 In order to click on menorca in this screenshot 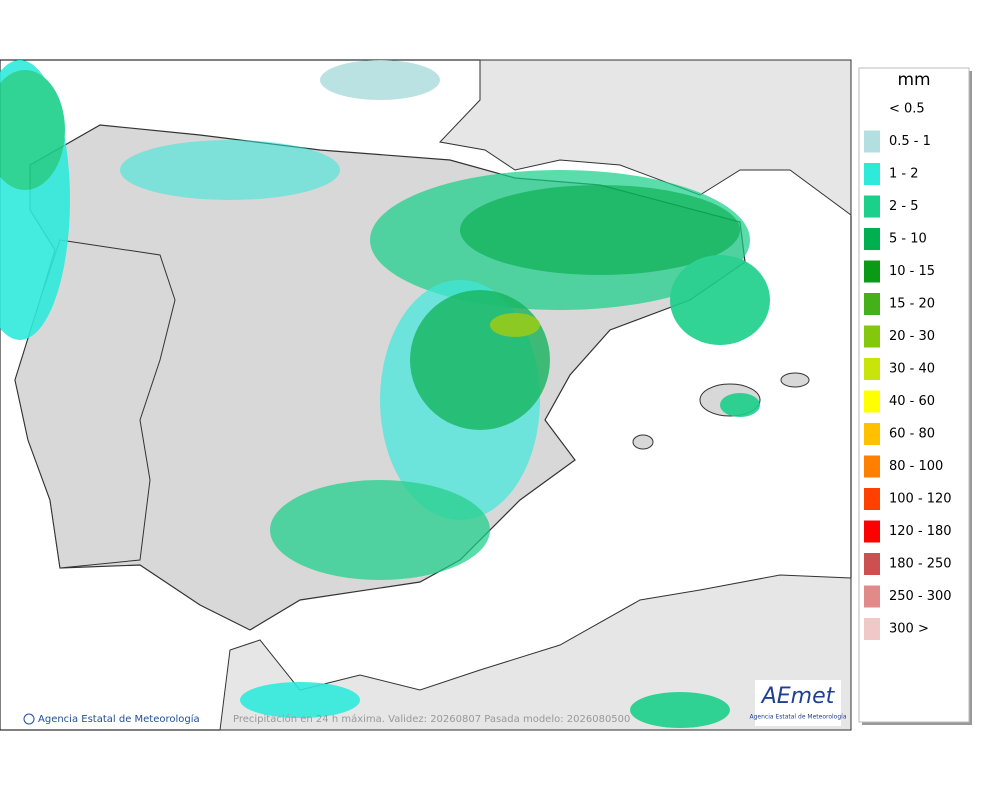, I will do `click(795, 380)`.